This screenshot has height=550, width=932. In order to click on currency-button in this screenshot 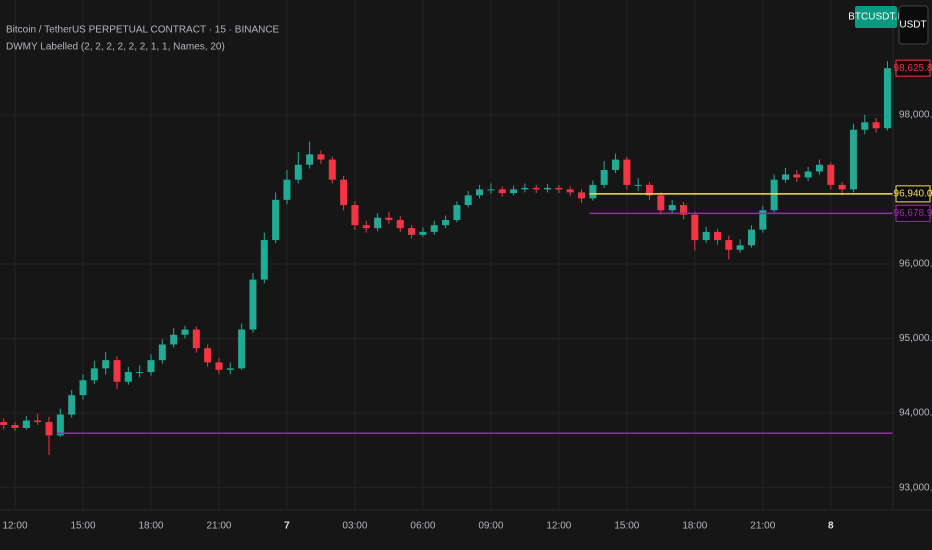, I will do `click(913, 25)`.